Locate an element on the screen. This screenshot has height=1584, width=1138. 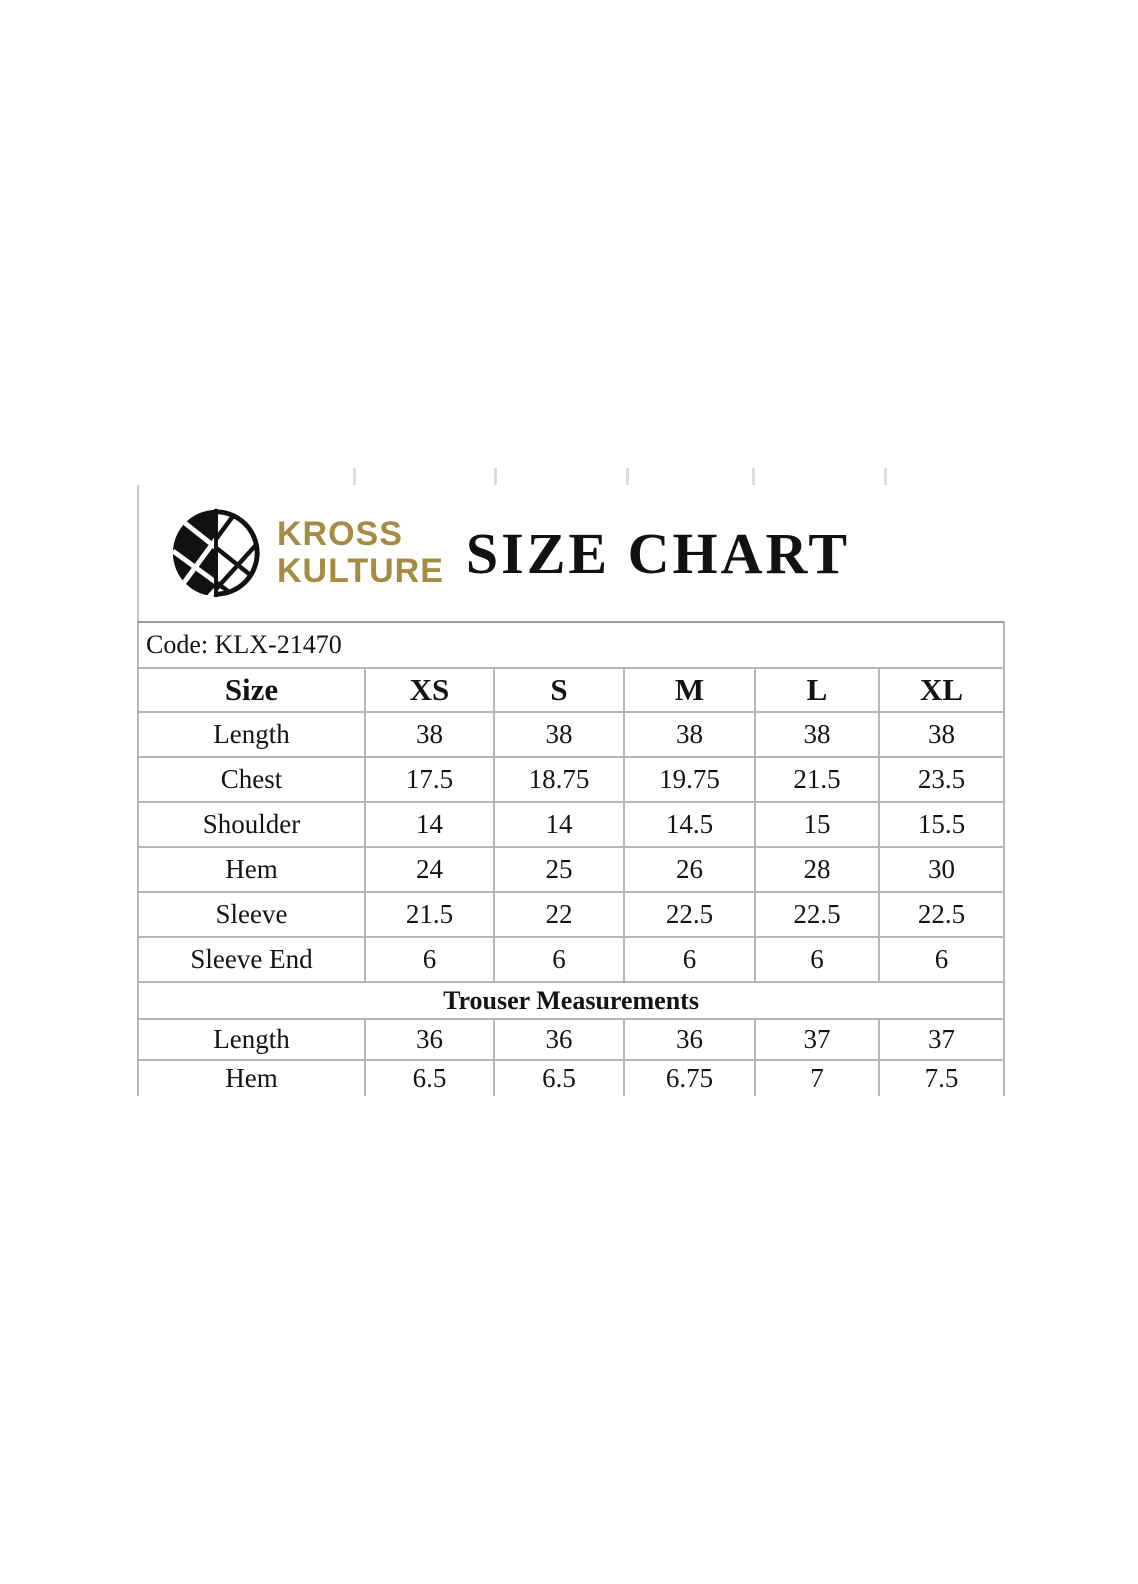
table-row-sleeve: Sleeve 21.5 22 22.5 22.5 22.5 is located at coordinates (571, 914).